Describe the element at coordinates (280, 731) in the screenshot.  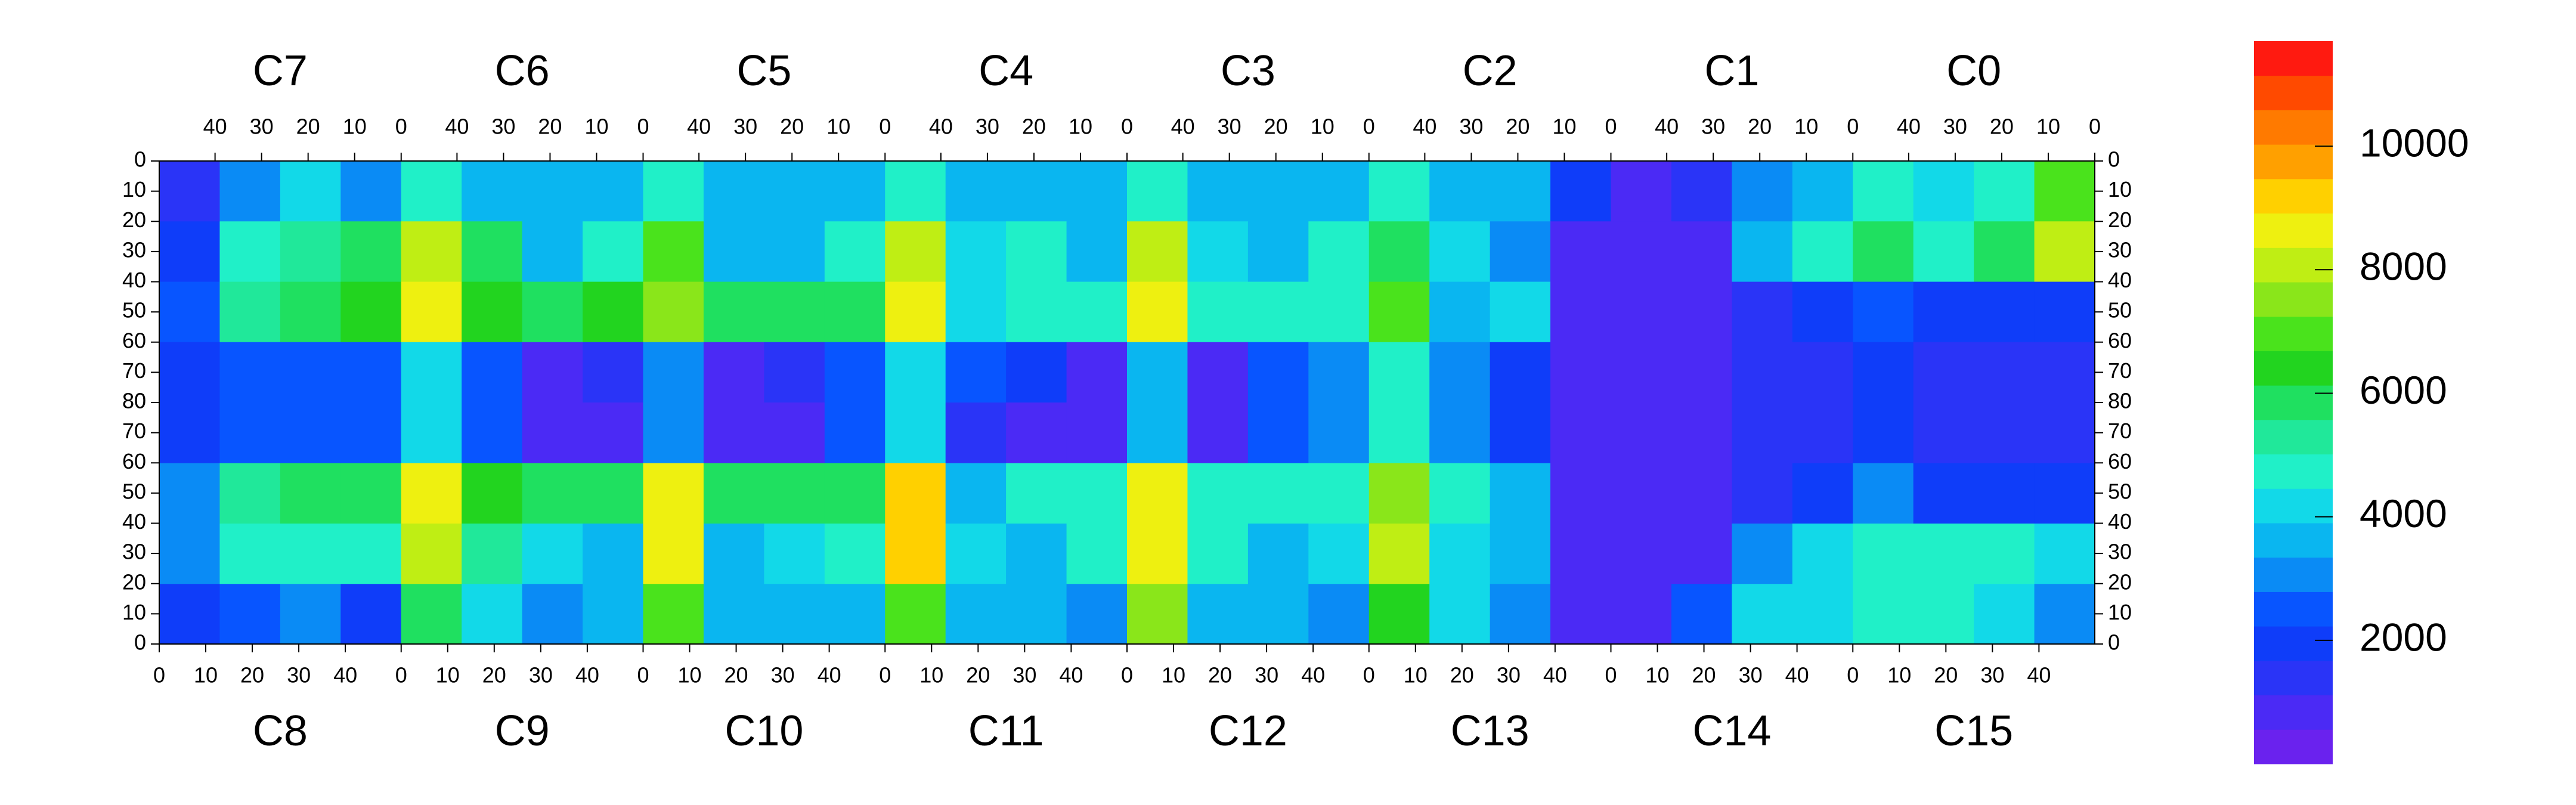
I see `chip-label: C8` at that location.